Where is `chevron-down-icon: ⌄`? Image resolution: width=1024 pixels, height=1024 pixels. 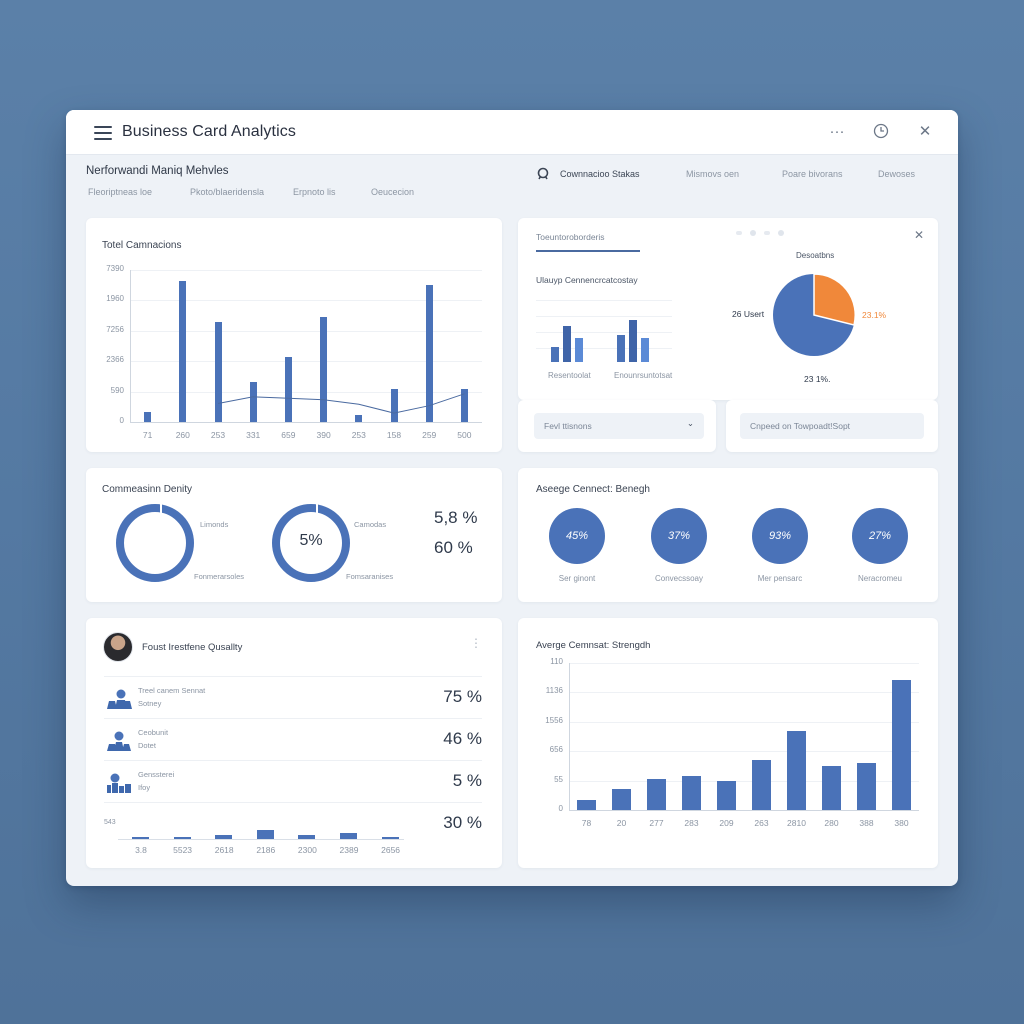 chevron-down-icon: ⌄ is located at coordinates (690, 423).